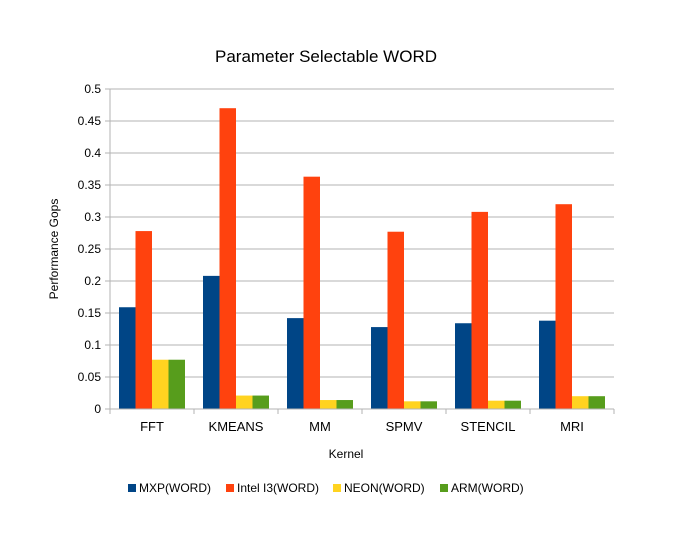 The height and width of the screenshot is (543, 679). I want to click on legend-label: MXP(WORD), so click(175, 488).